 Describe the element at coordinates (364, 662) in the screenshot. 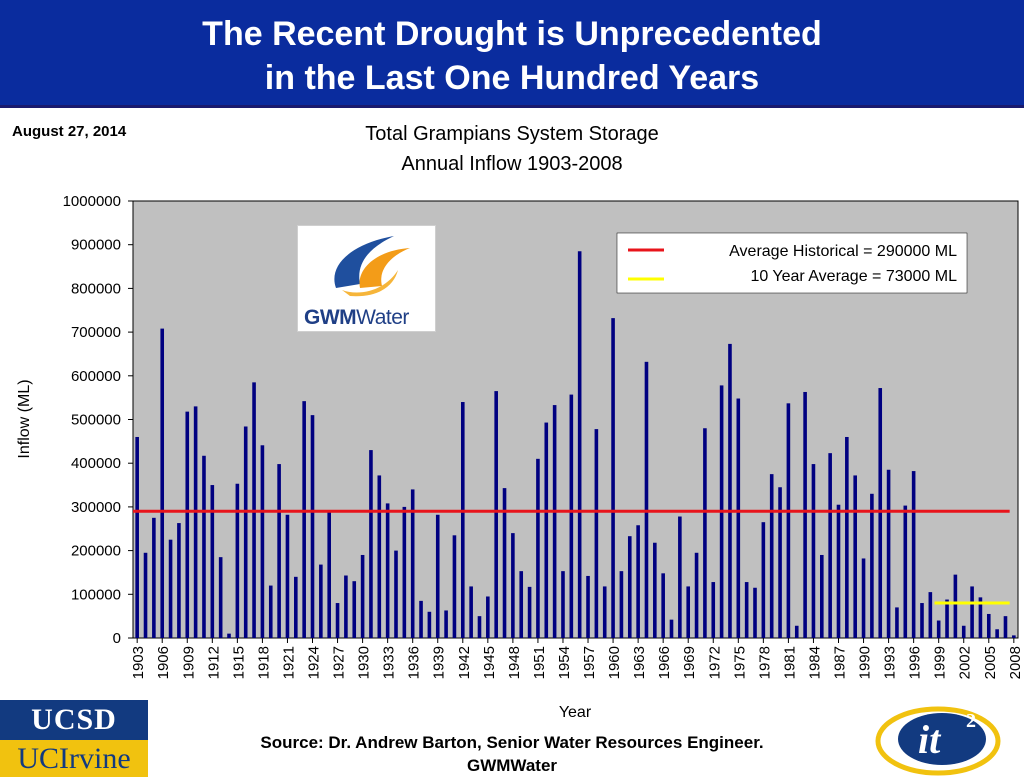

I see `x-tick-label: 1930` at that location.